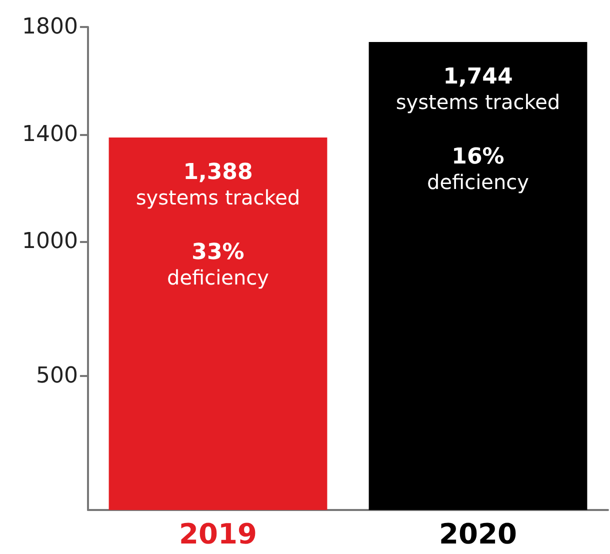  I want to click on y-tick-label: 500, so click(57, 375).